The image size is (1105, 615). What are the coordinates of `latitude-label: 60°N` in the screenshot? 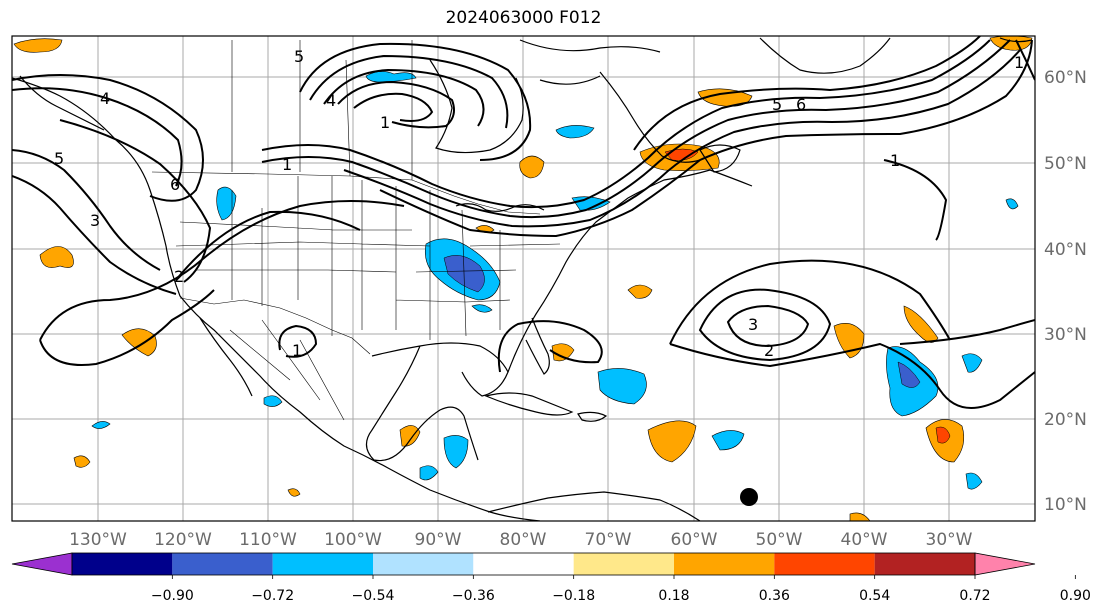 It's located at (1065, 78).